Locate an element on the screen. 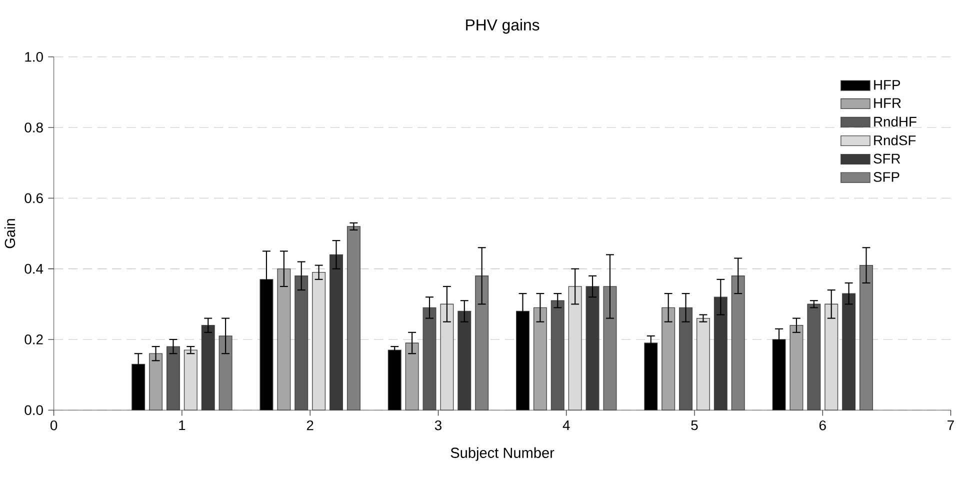 This screenshot has width=964, height=482. y-tick-label: 1.0 is located at coordinates (34, 57).